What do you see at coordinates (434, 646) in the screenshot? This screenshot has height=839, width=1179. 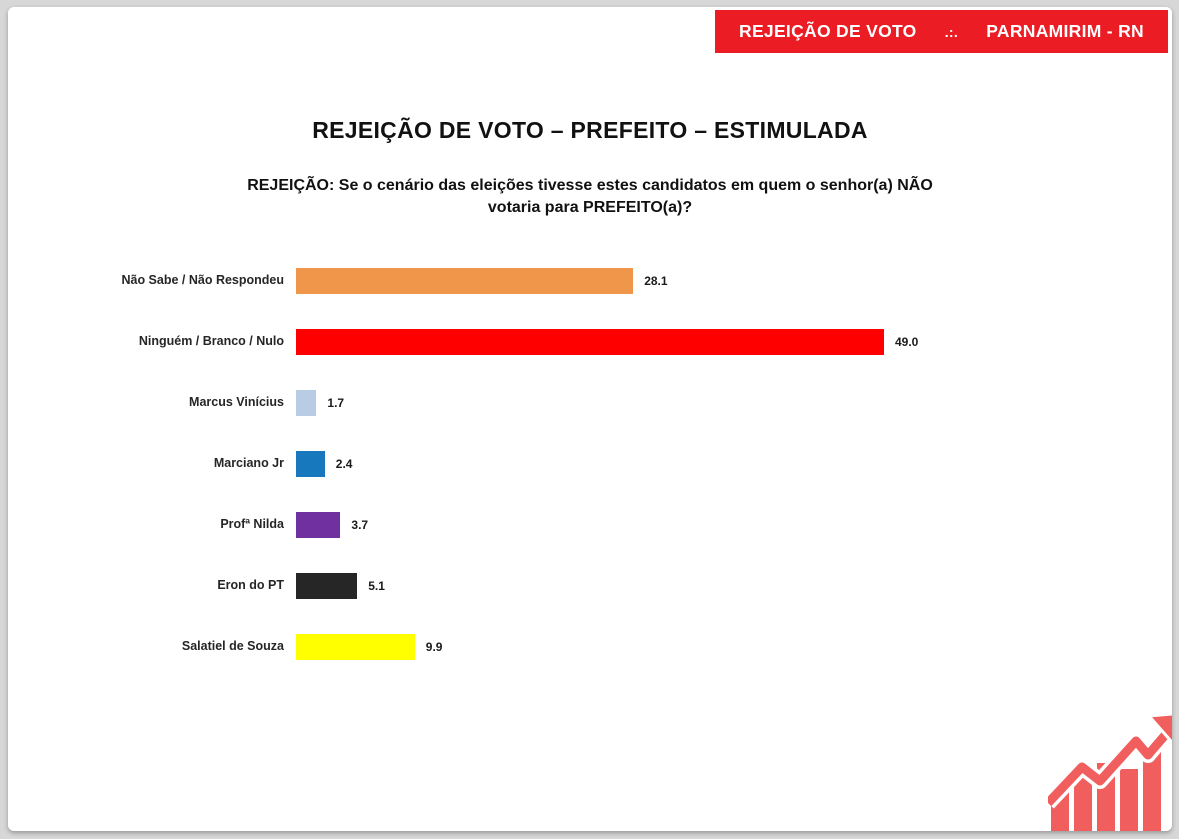 I see `bar-value-label: 9.9` at bounding box center [434, 646].